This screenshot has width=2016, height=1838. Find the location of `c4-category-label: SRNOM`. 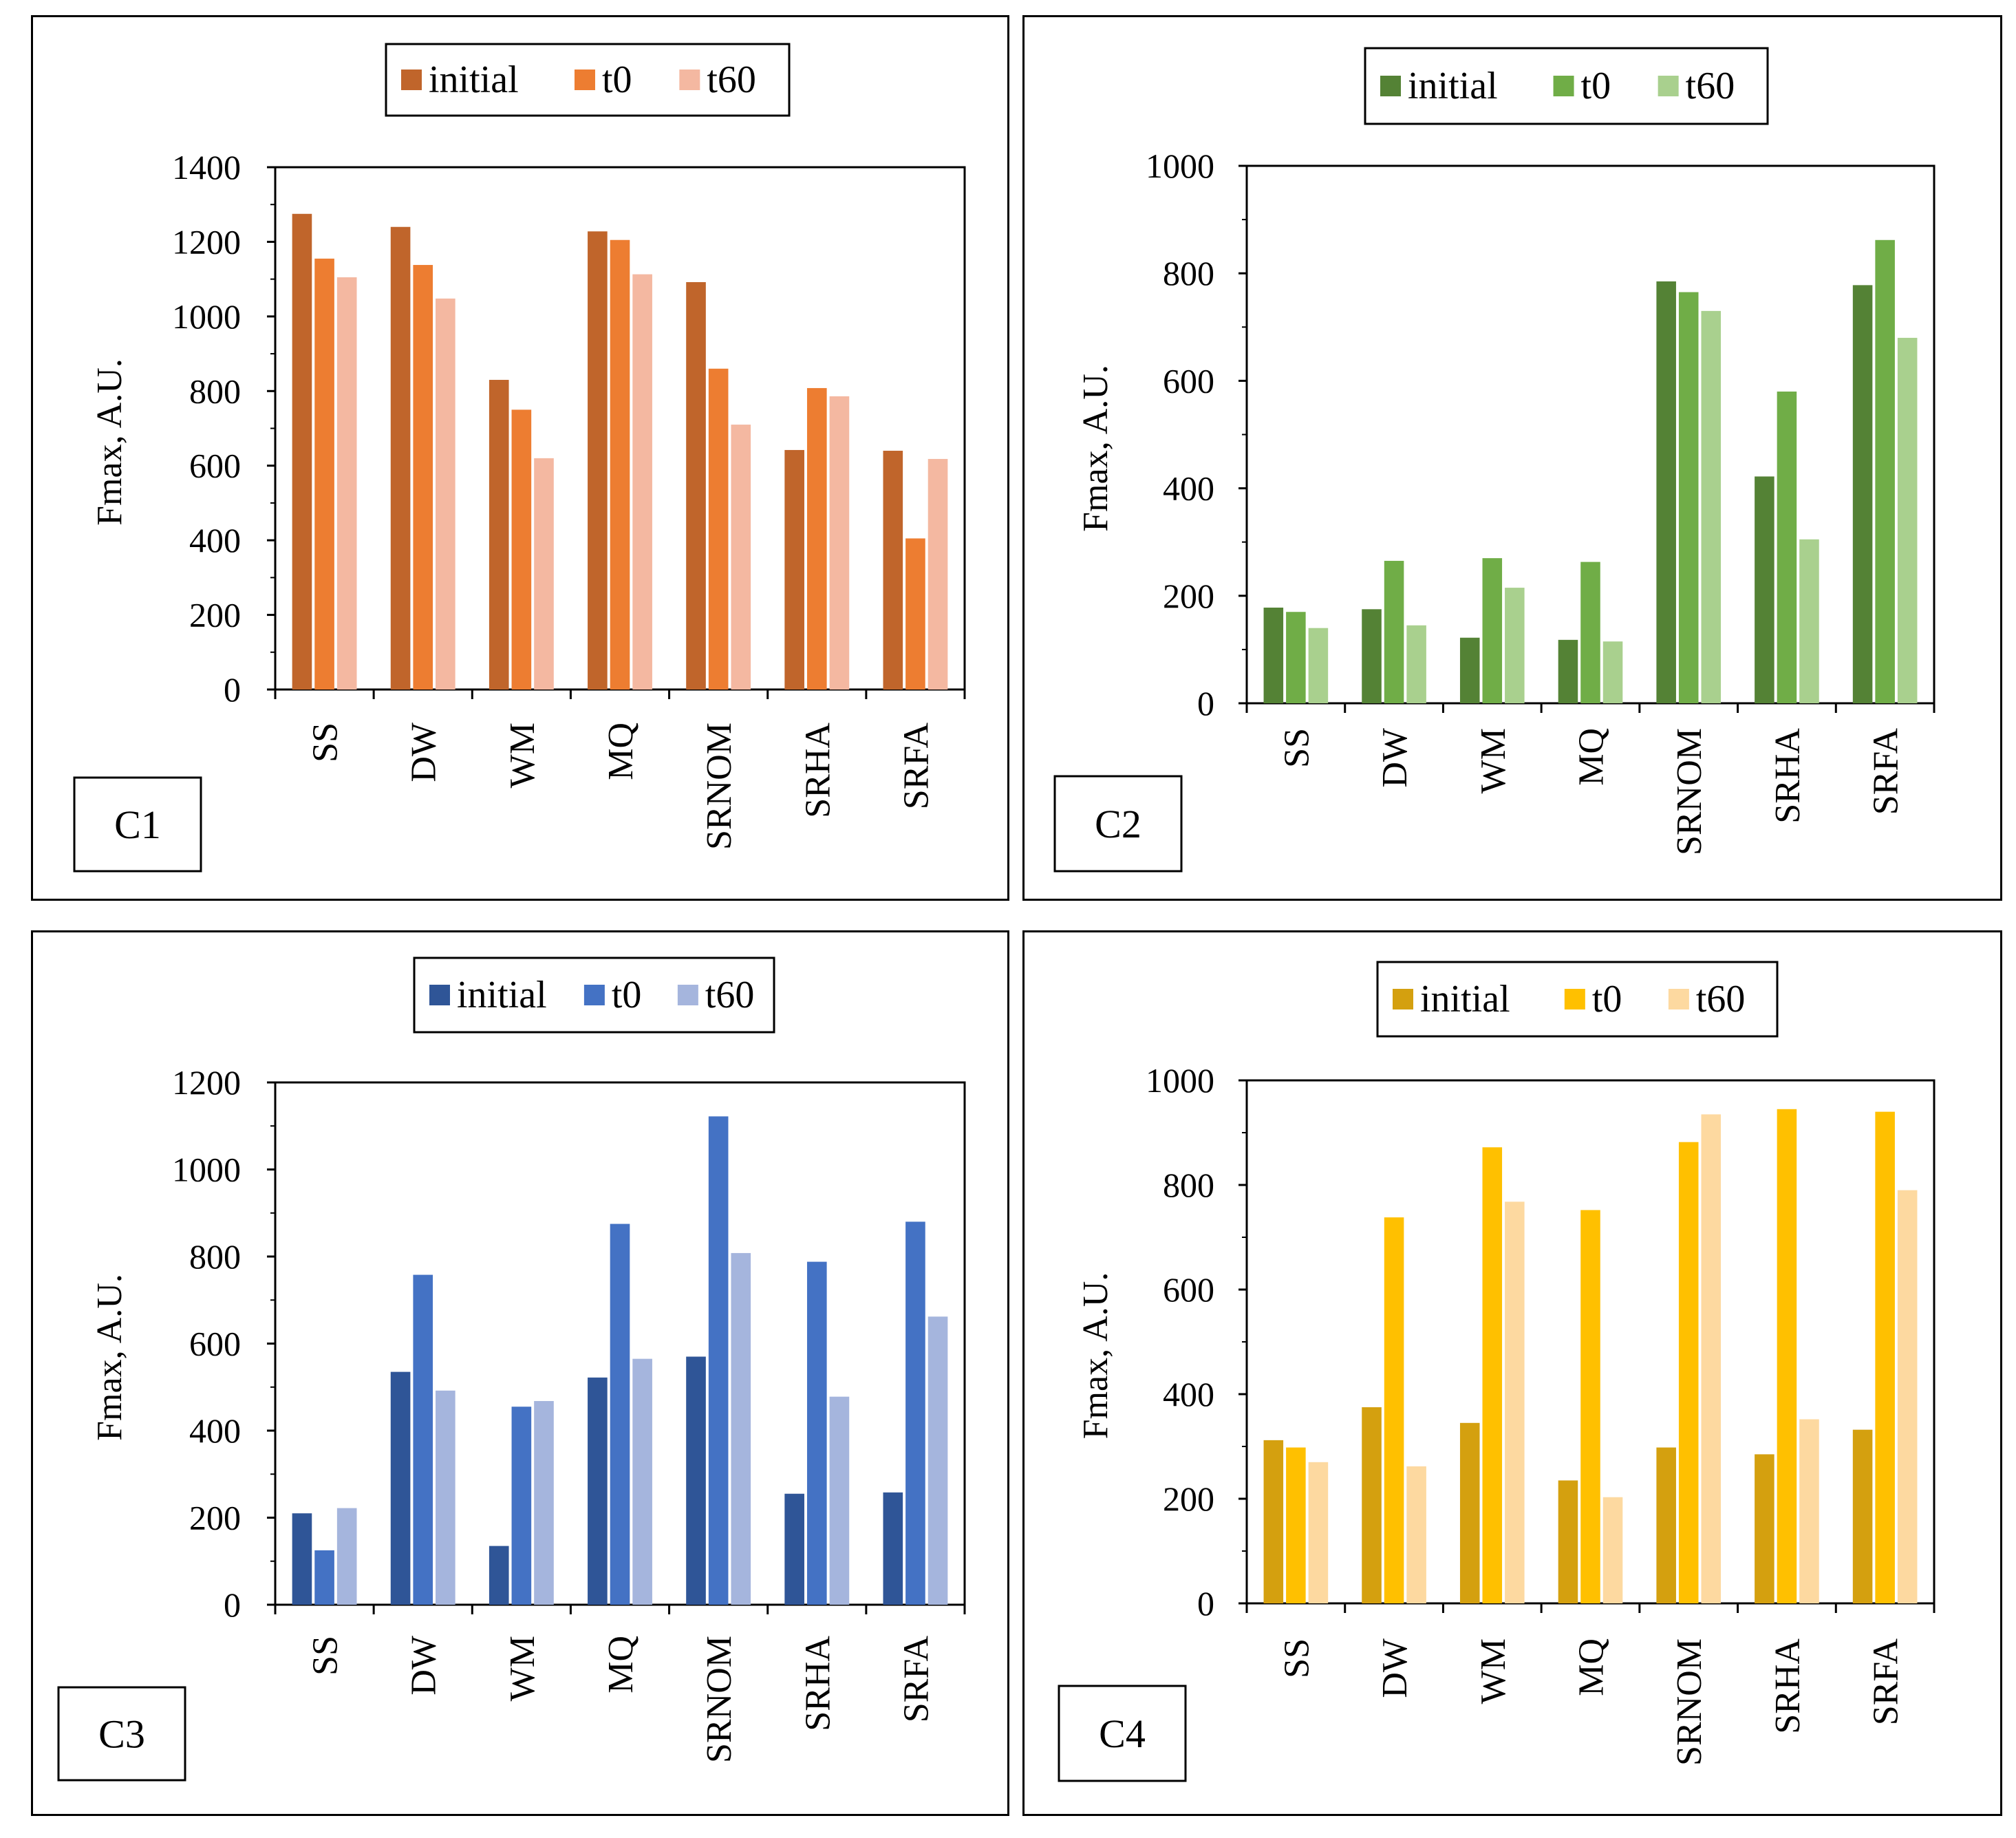

c4-category-label: SRNOM is located at coordinates (1689, 1702).